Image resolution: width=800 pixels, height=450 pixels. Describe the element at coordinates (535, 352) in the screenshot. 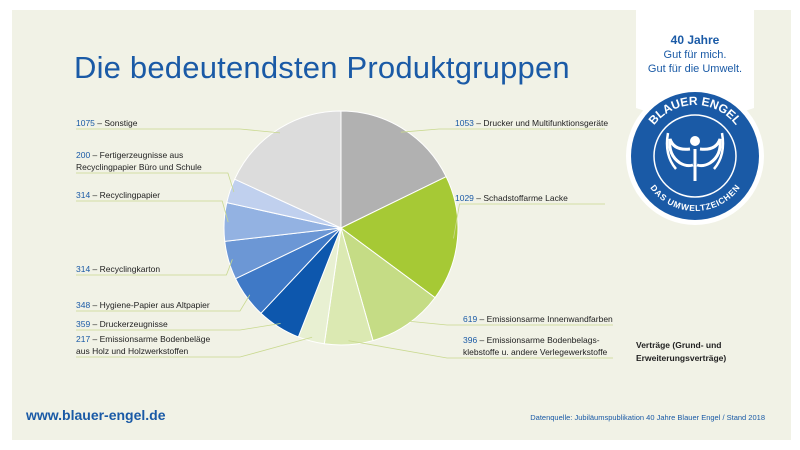

I see `slice-label: klebstoffe u. andere Verlegewerkstoffe` at that location.